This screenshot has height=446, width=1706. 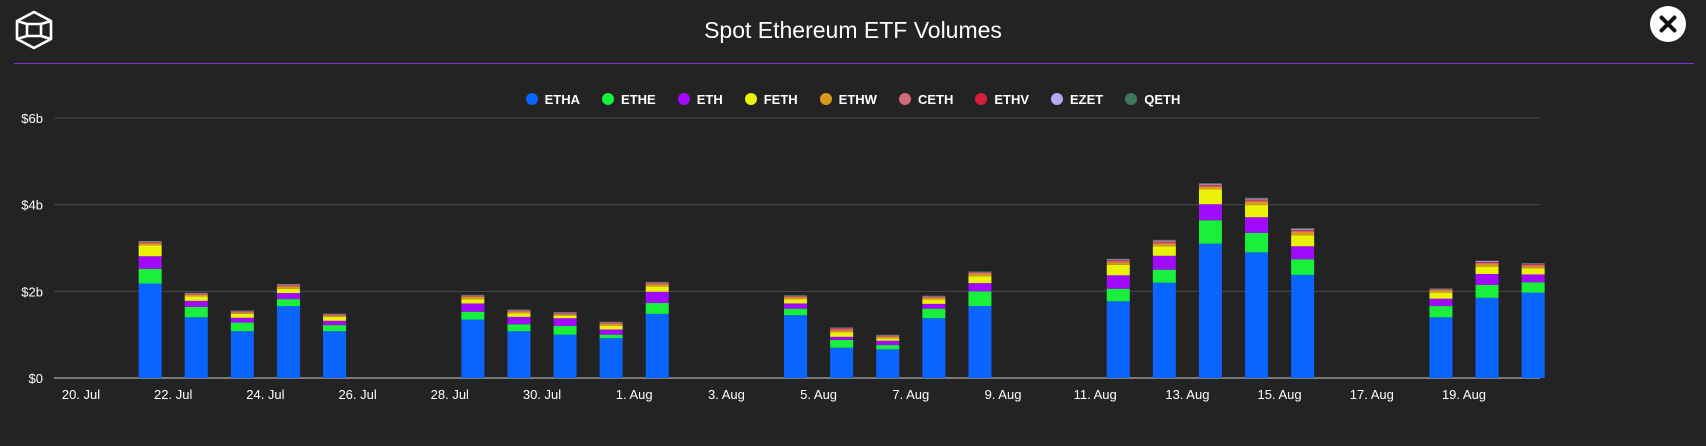 What do you see at coordinates (450, 394) in the screenshot?
I see `x-tick-label: 28. Jul` at bounding box center [450, 394].